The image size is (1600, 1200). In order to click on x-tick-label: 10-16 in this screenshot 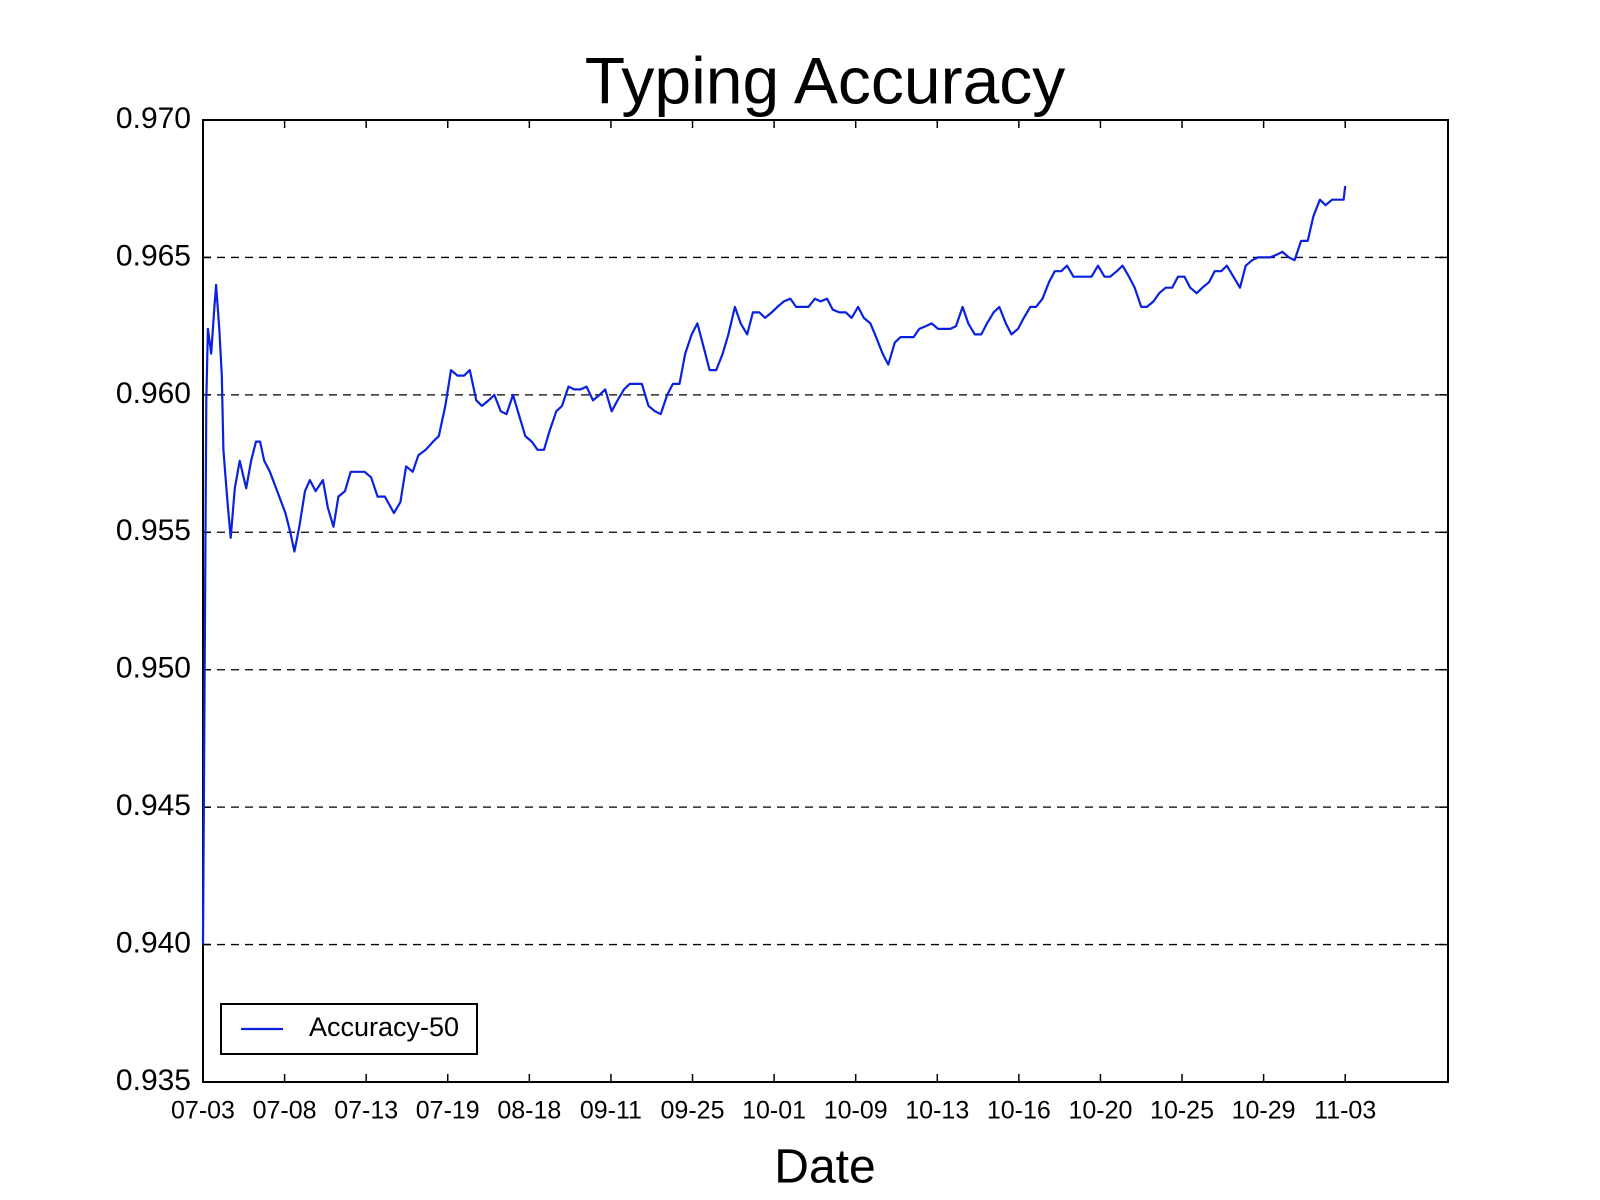, I will do `click(1019, 1111)`.